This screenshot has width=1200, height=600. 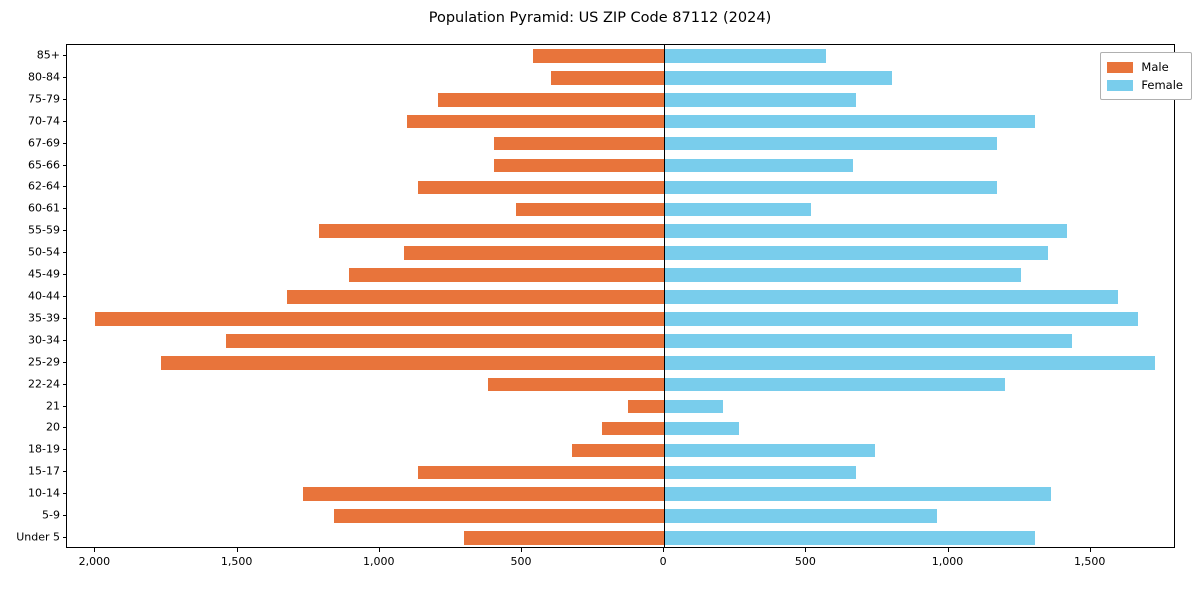 I want to click on chart-legend: Male Female, so click(x=1146, y=76).